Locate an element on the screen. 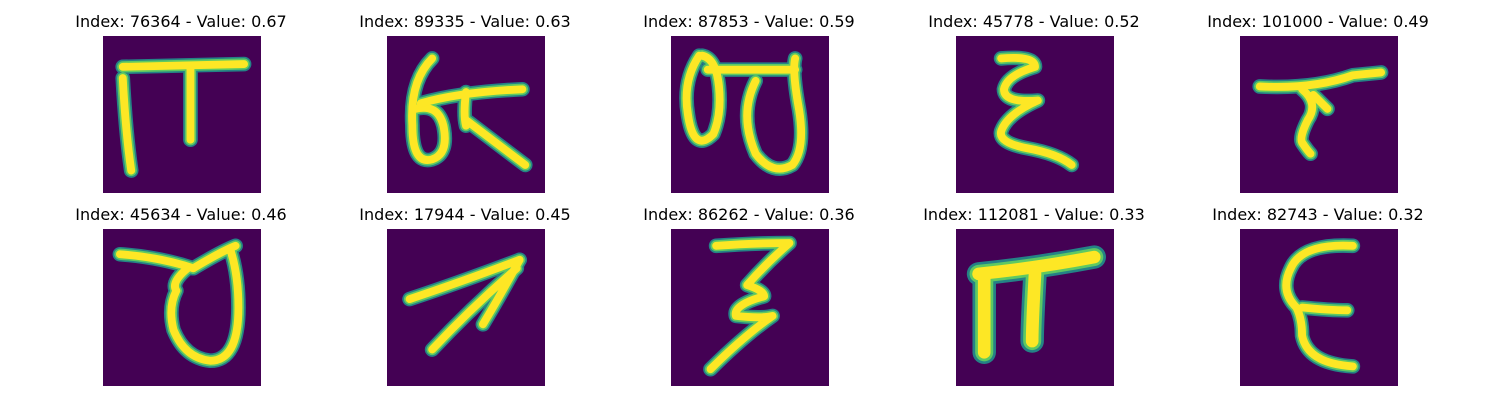 Image resolution: width=1500 pixels, height=400 pixels. image-panel: Index: 101000 - Value: 0.49 is located at coordinates (1318, 107).